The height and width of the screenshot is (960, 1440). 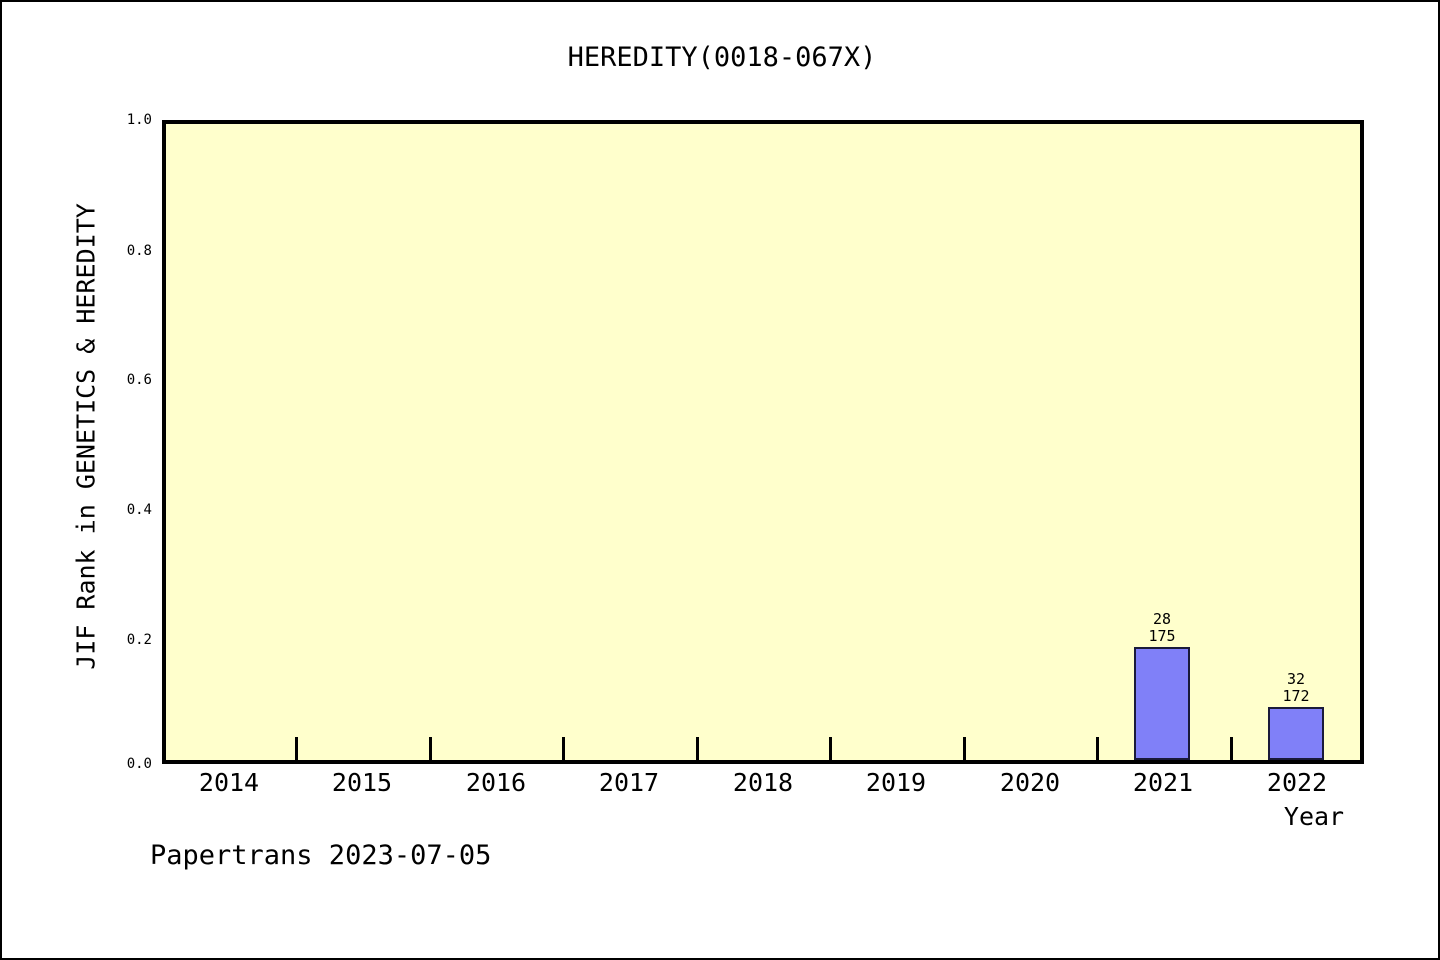 I want to click on y-tick-label-0_6: 0.6, so click(x=139, y=380).